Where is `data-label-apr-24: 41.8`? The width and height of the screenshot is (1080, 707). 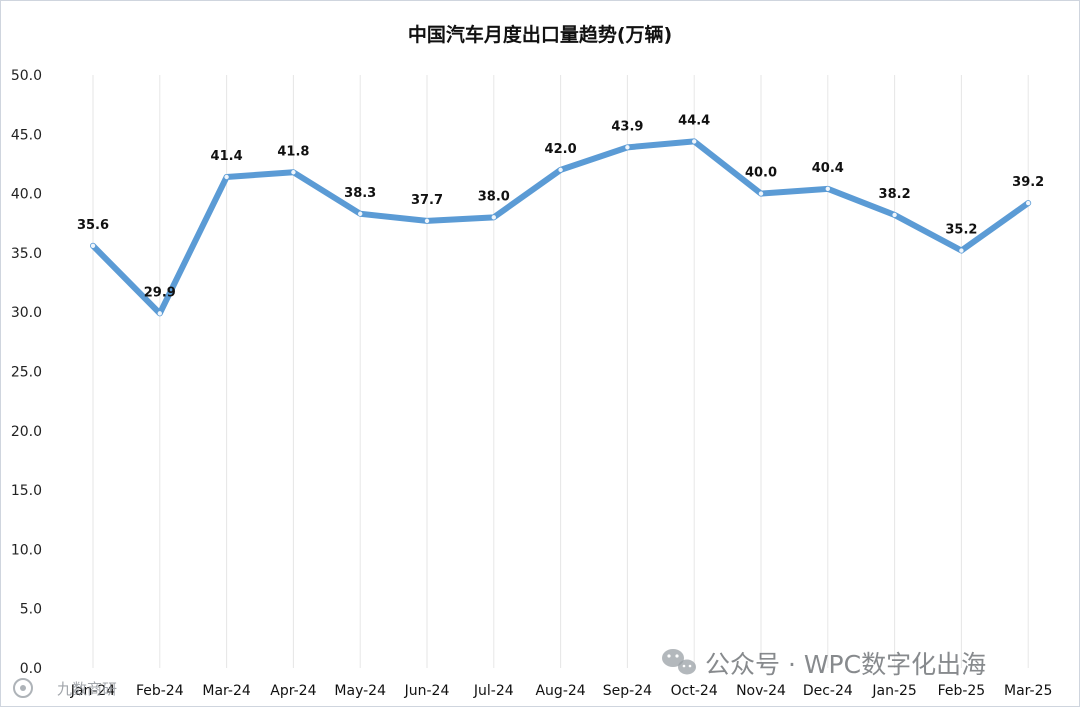
data-label-apr-24: 41.8 is located at coordinates (293, 151).